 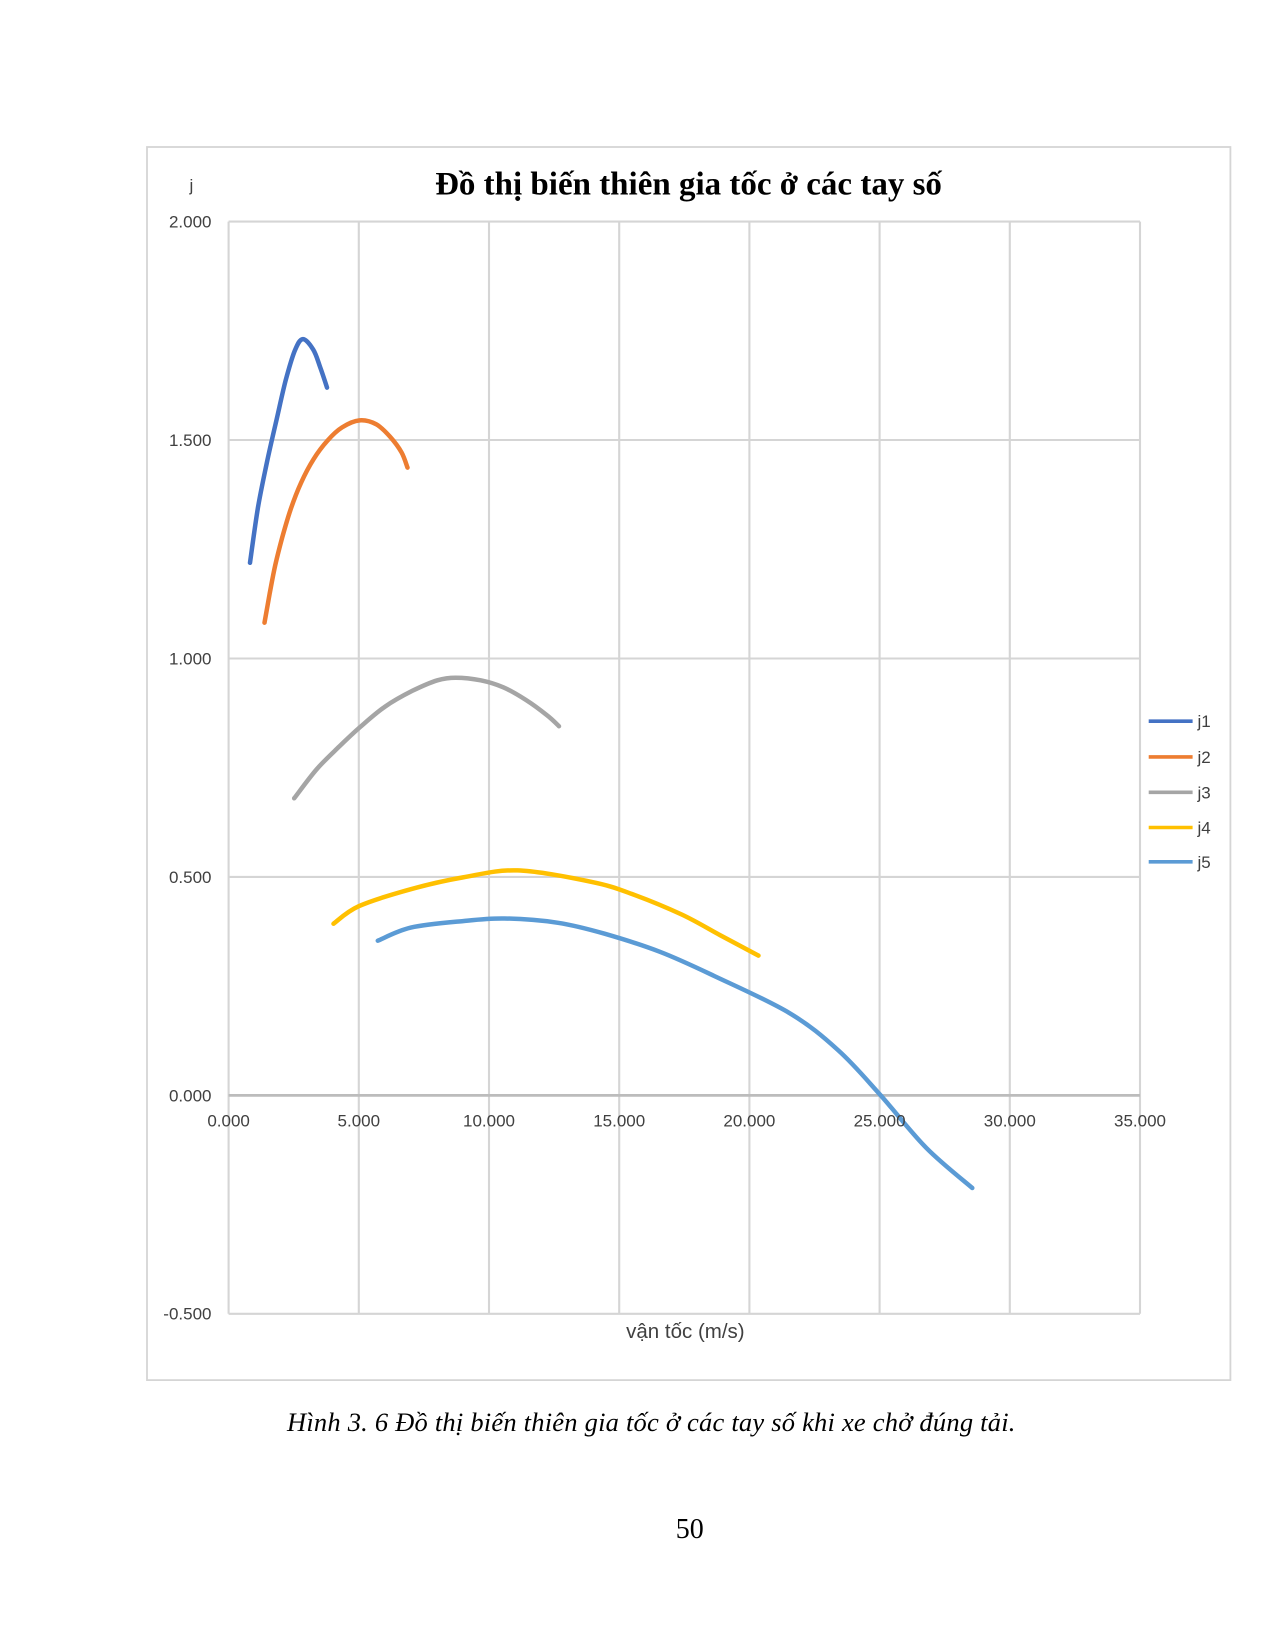 I want to click on svg-text: 0.500, so click(x=190, y=877).